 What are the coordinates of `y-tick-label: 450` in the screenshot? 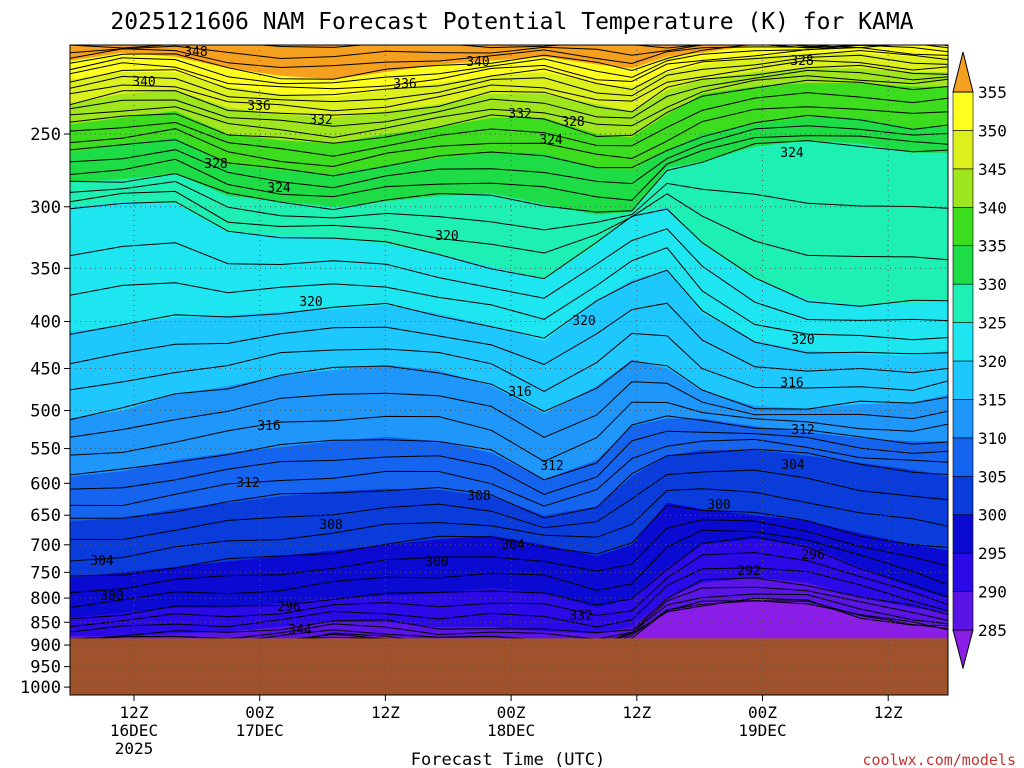 It's located at (45, 370).